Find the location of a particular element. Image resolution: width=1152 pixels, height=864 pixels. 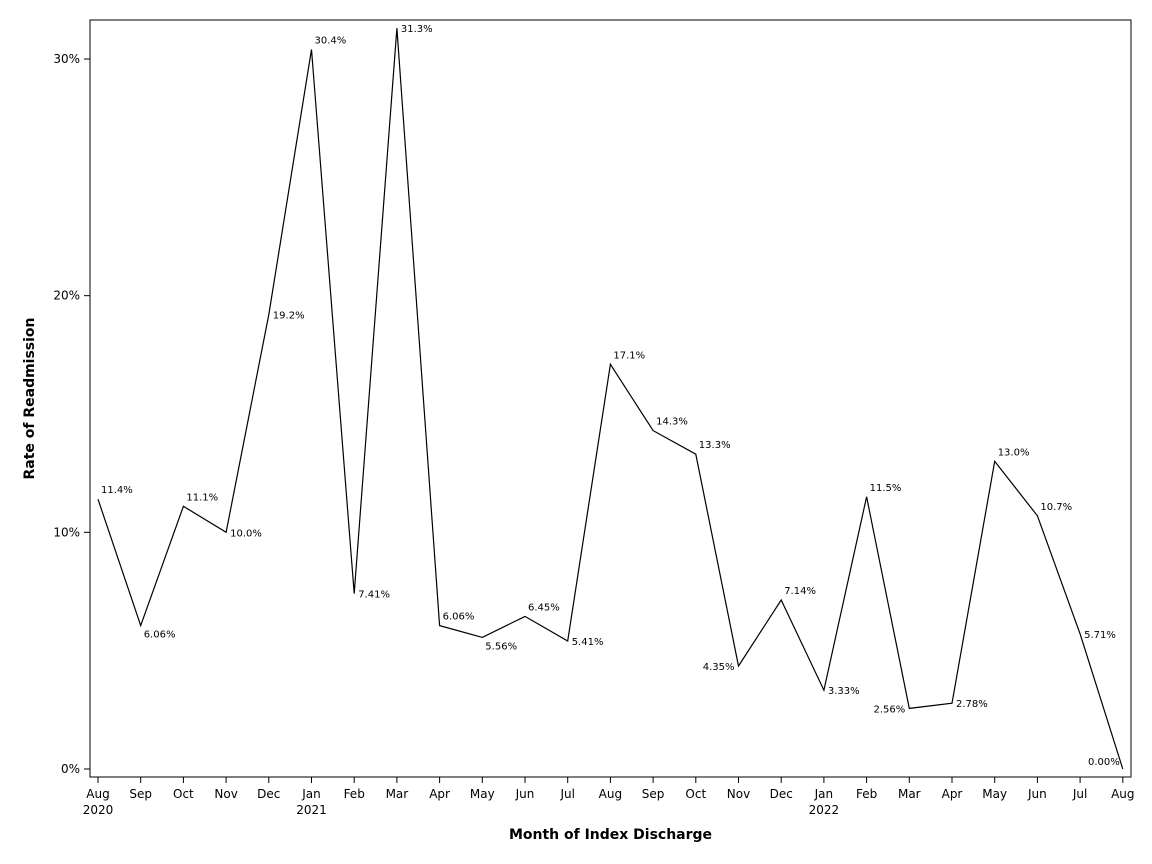

data-label: 11.4% is located at coordinates (117, 490).